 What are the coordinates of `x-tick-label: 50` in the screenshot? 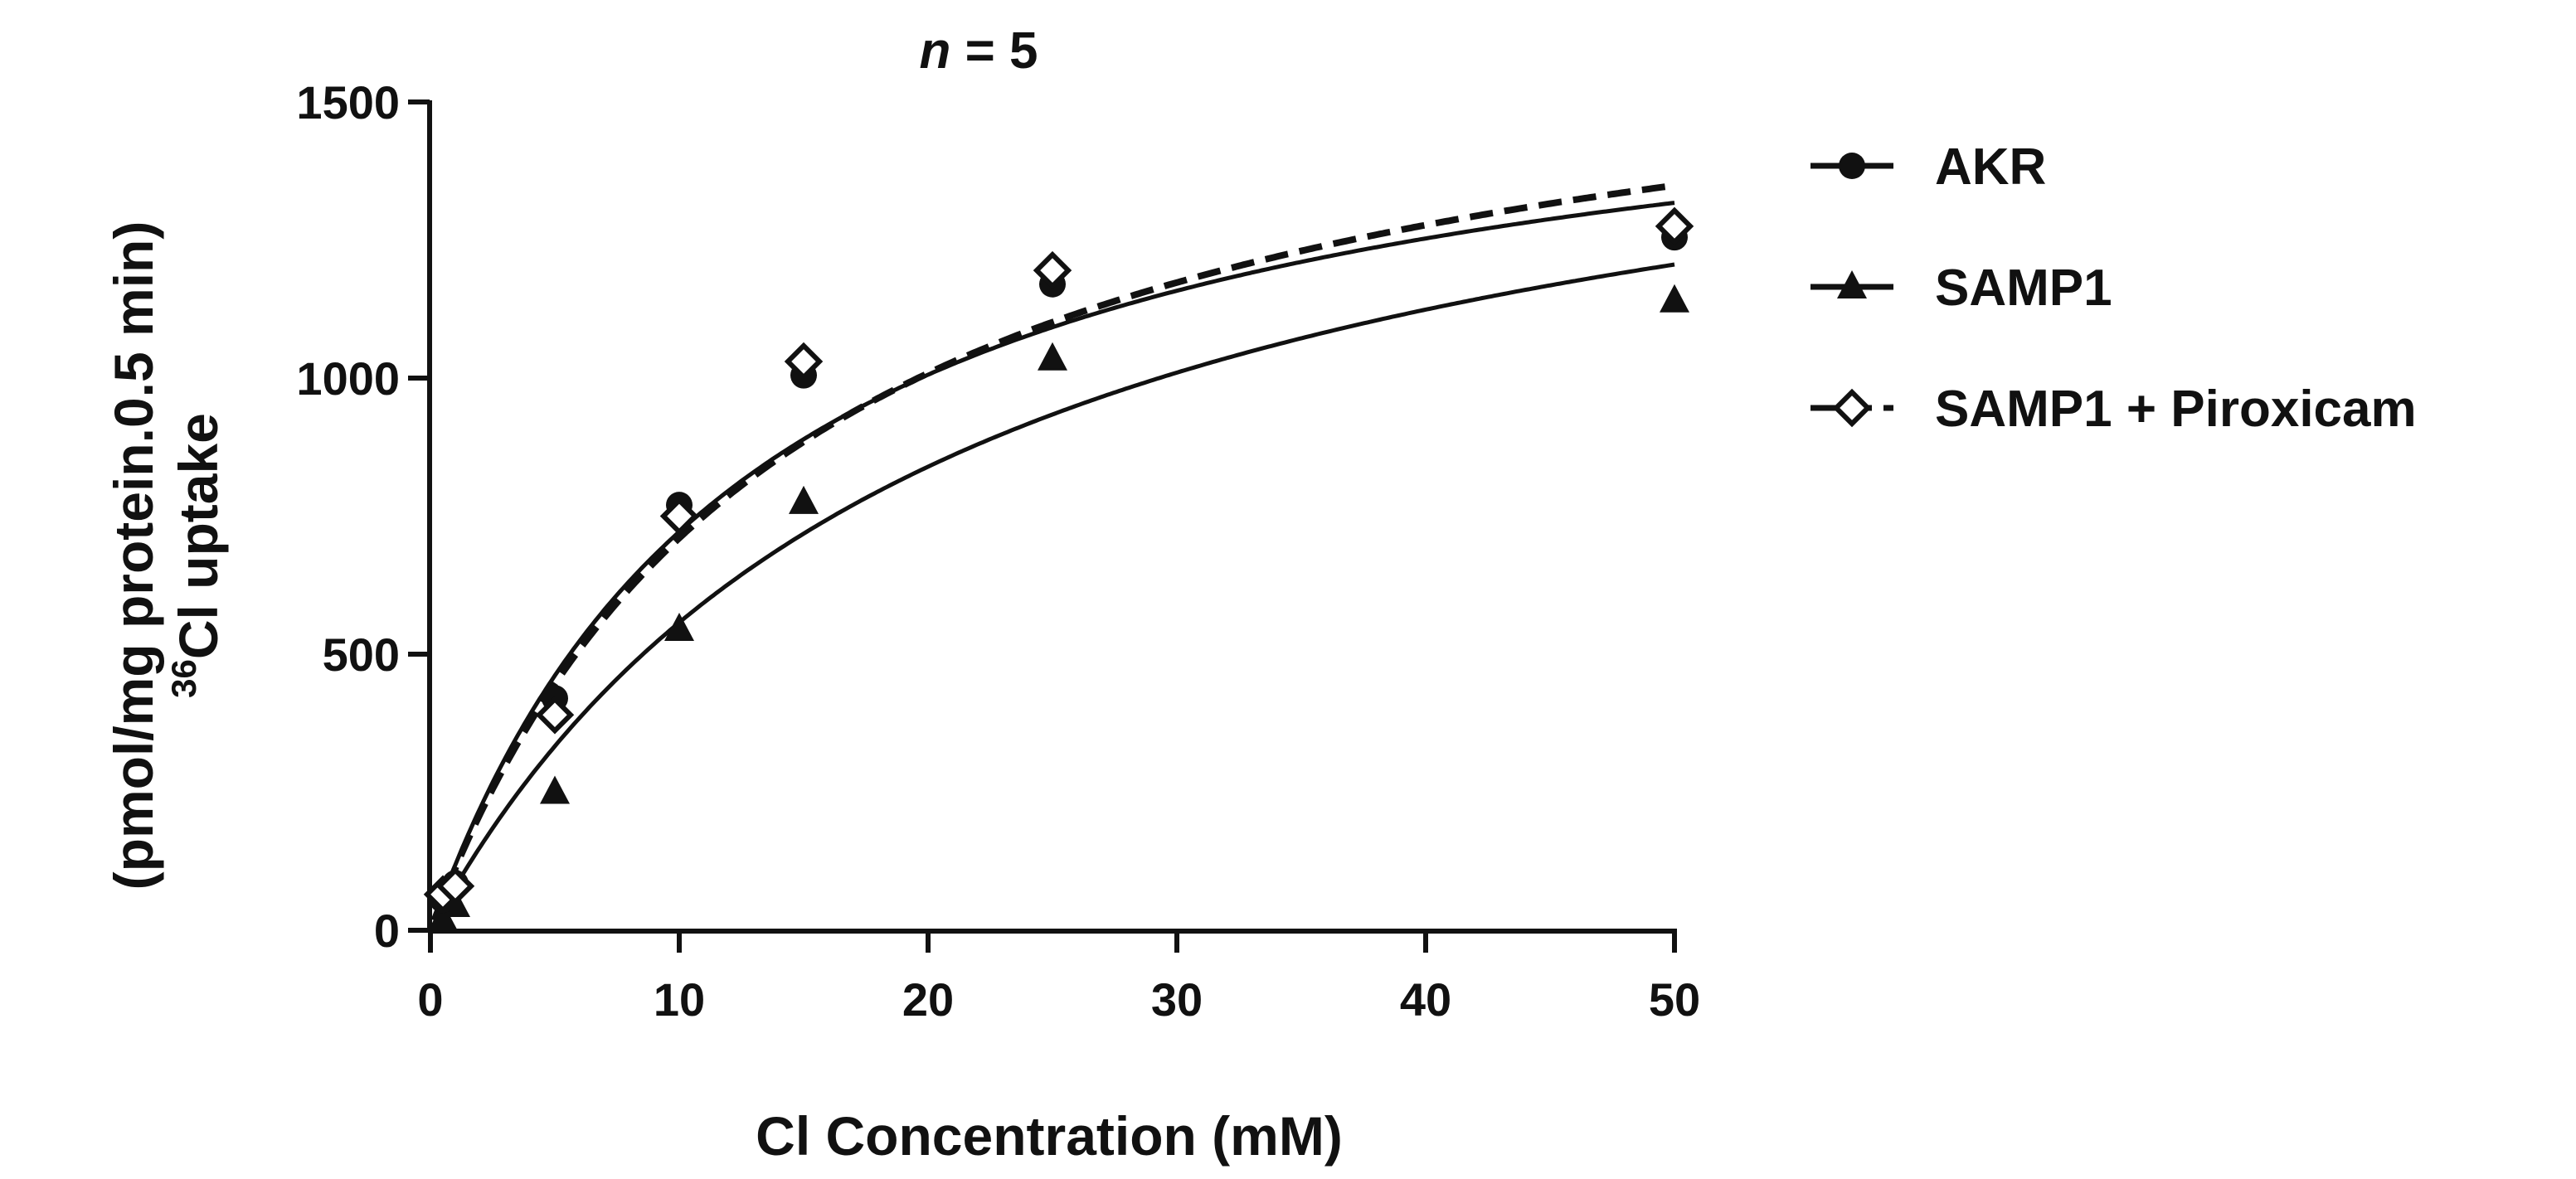 It's located at (1675, 999).